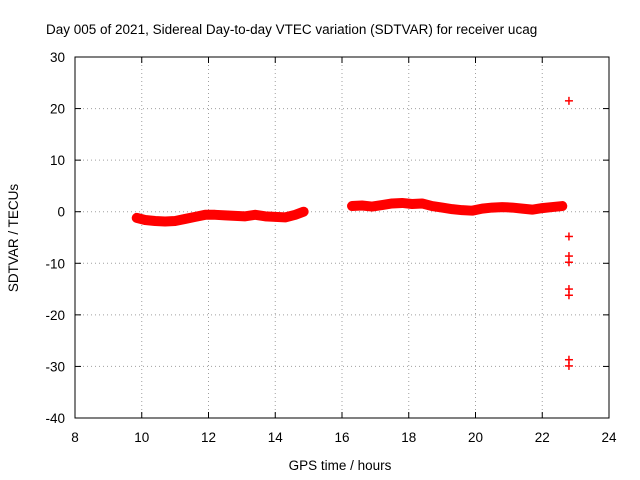 This screenshot has width=640, height=480. Describe the element at coordinates (141, 437) in the screenshot. I see `x-tick-label: 10` at that location.